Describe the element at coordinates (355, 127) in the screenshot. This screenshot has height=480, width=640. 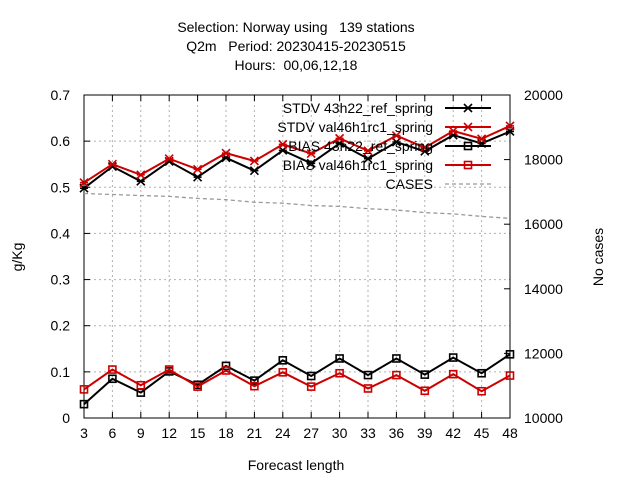
I see `legend-label: STDV val46h1rc1_spring` at that location.